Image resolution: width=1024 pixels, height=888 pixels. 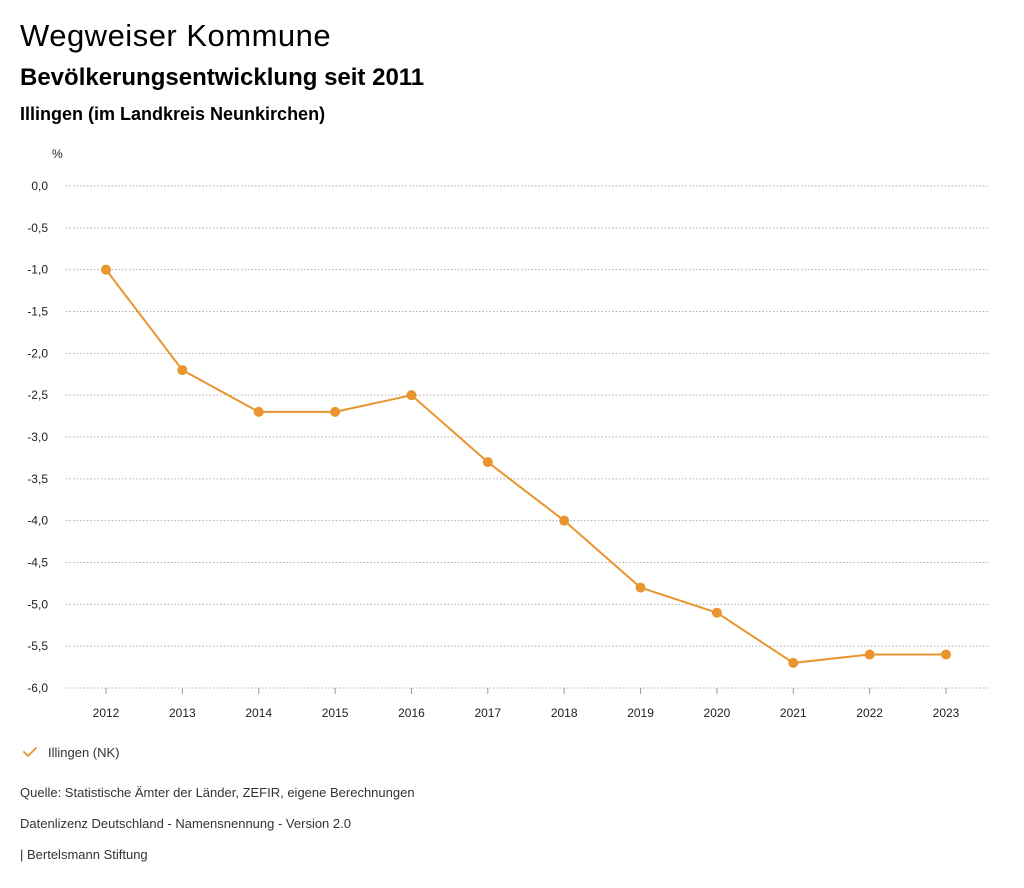 I want to click on legend-label: Illingen (NK), so click(x=84, y=752).